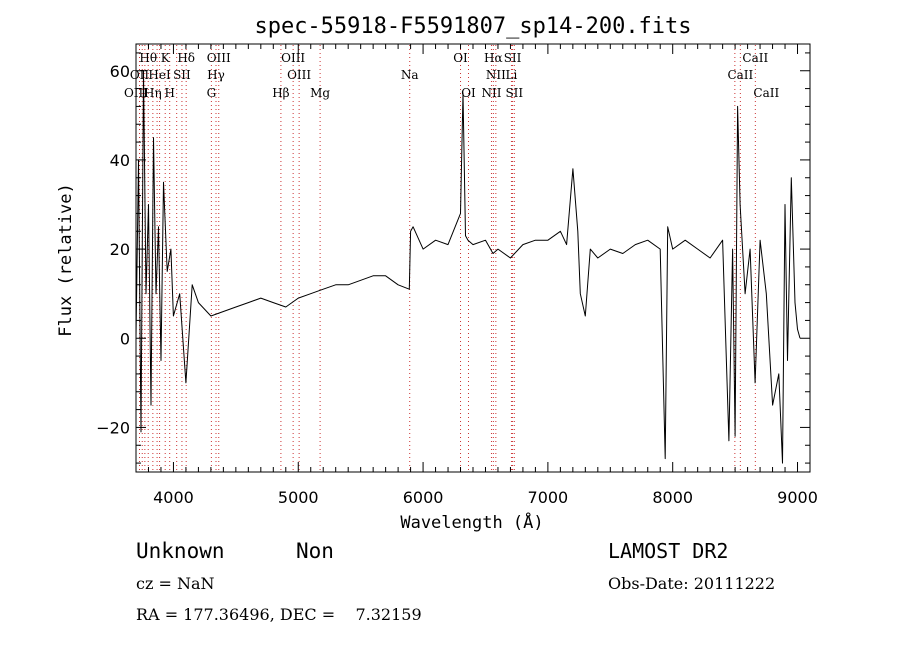 This screenshot has width=900, height=650. What do you see at coordinates (496, 75) in the screenshot?
I see `line-label-15: NII` at bounding box center [496, 75].